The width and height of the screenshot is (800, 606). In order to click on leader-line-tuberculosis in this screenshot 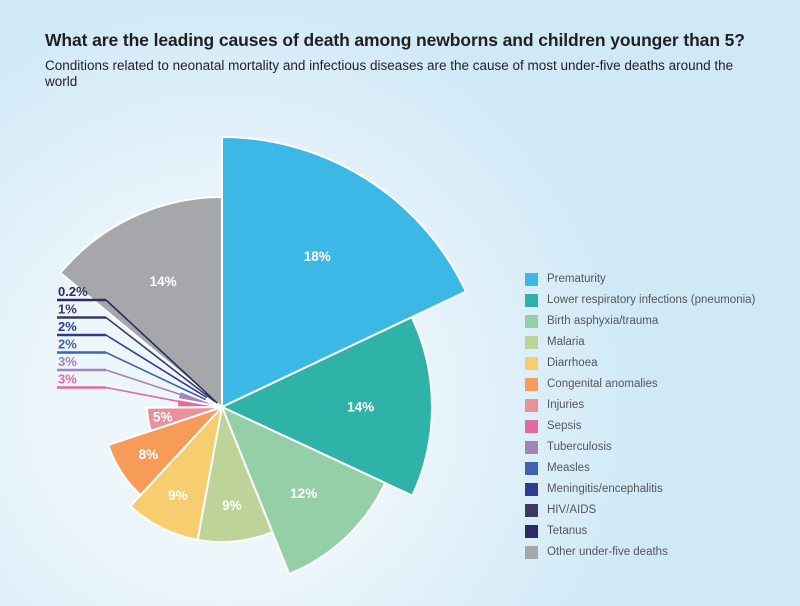, I will do `click(151, 385)`.